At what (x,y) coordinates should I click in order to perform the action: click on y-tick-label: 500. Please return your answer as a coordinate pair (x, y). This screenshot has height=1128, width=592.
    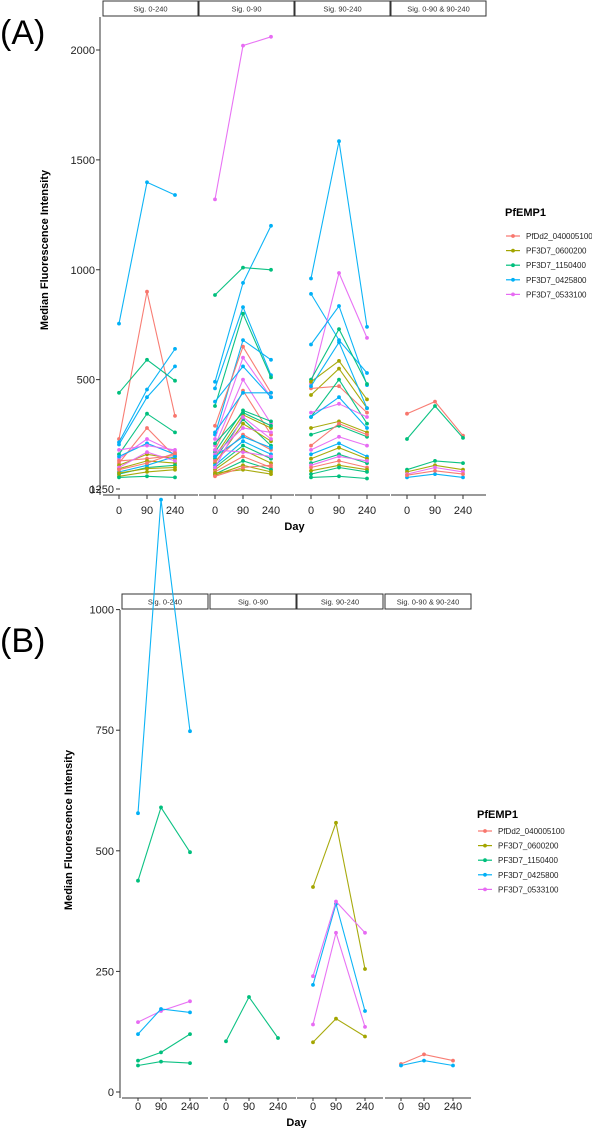
    Looking at the image, I should click on (105, 852).